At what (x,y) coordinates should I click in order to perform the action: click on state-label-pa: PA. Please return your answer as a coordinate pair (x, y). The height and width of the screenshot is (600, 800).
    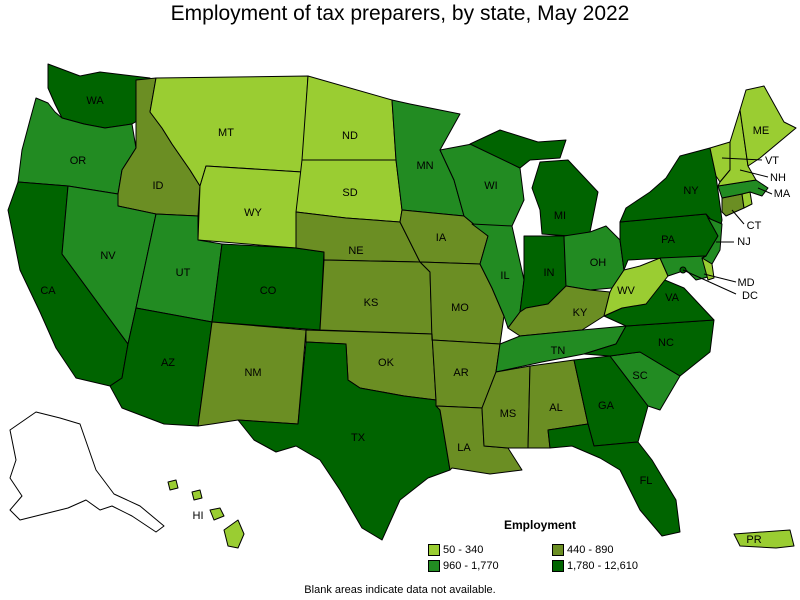
    Looking at the image, I should click on (668, 240).